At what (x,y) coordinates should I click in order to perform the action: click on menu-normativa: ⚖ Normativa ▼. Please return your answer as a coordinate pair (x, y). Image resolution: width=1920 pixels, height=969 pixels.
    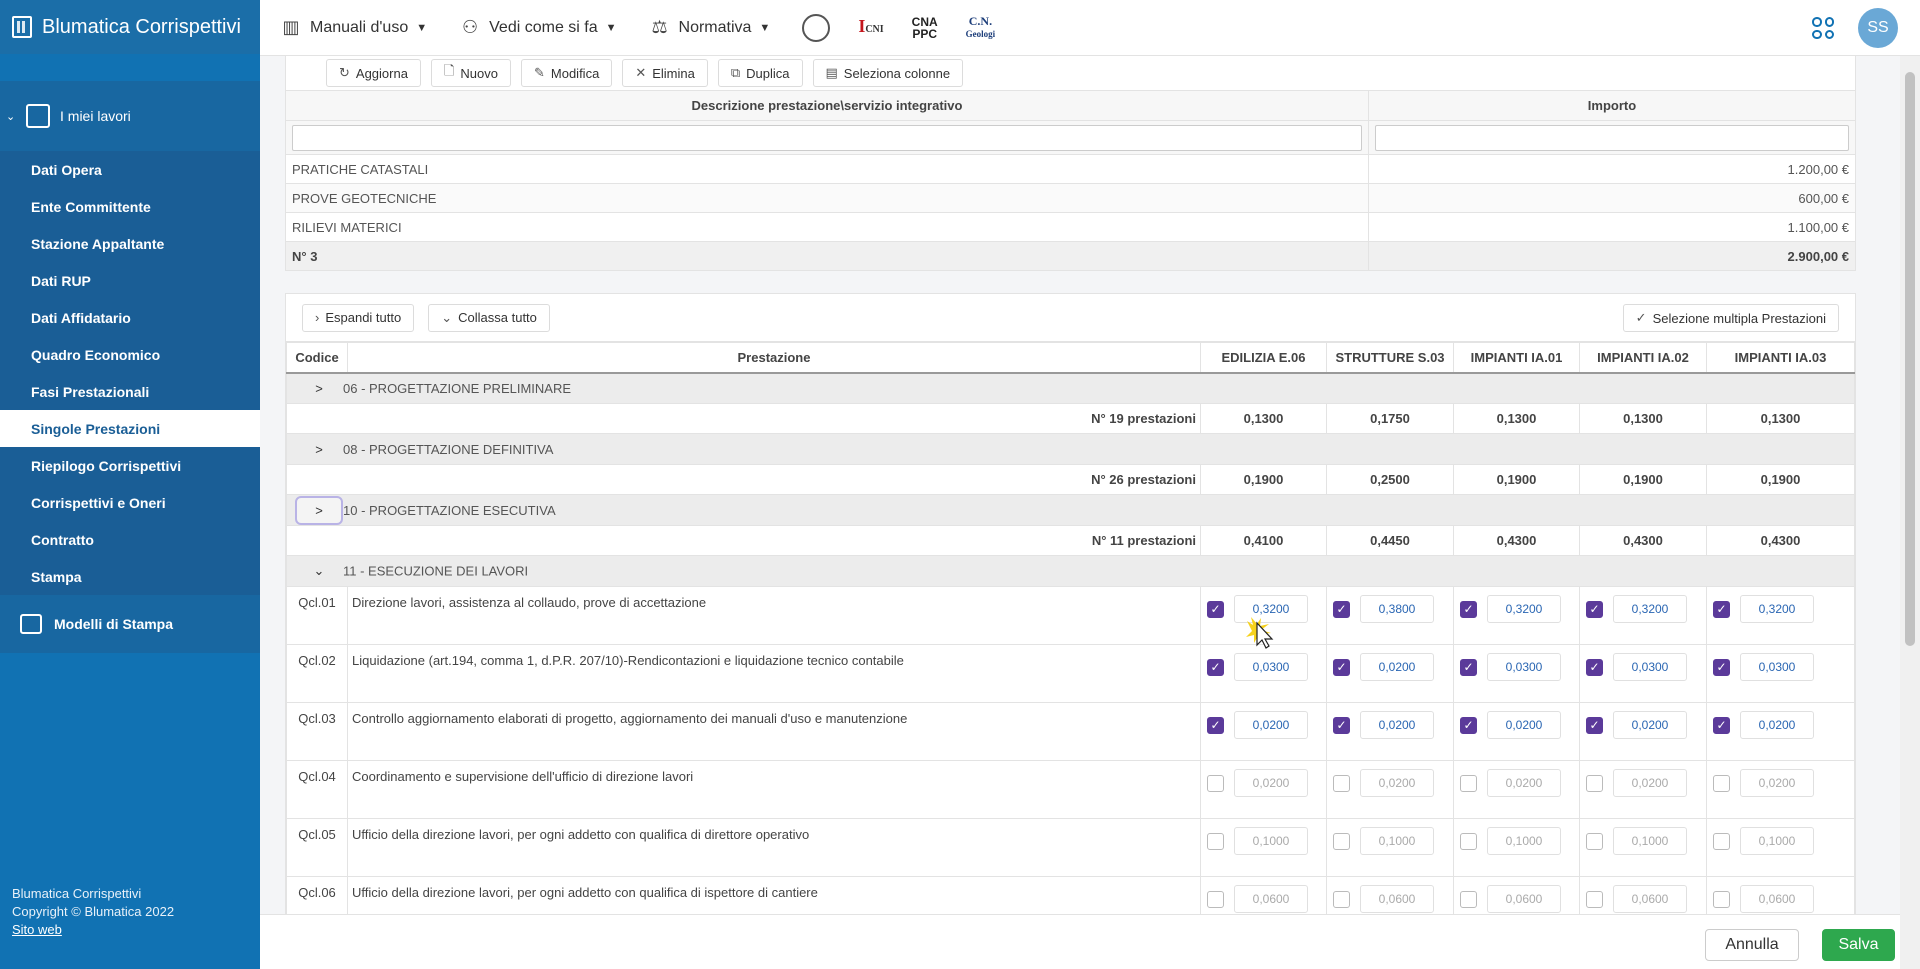
    Looking at the image, I should click on (709, 28).